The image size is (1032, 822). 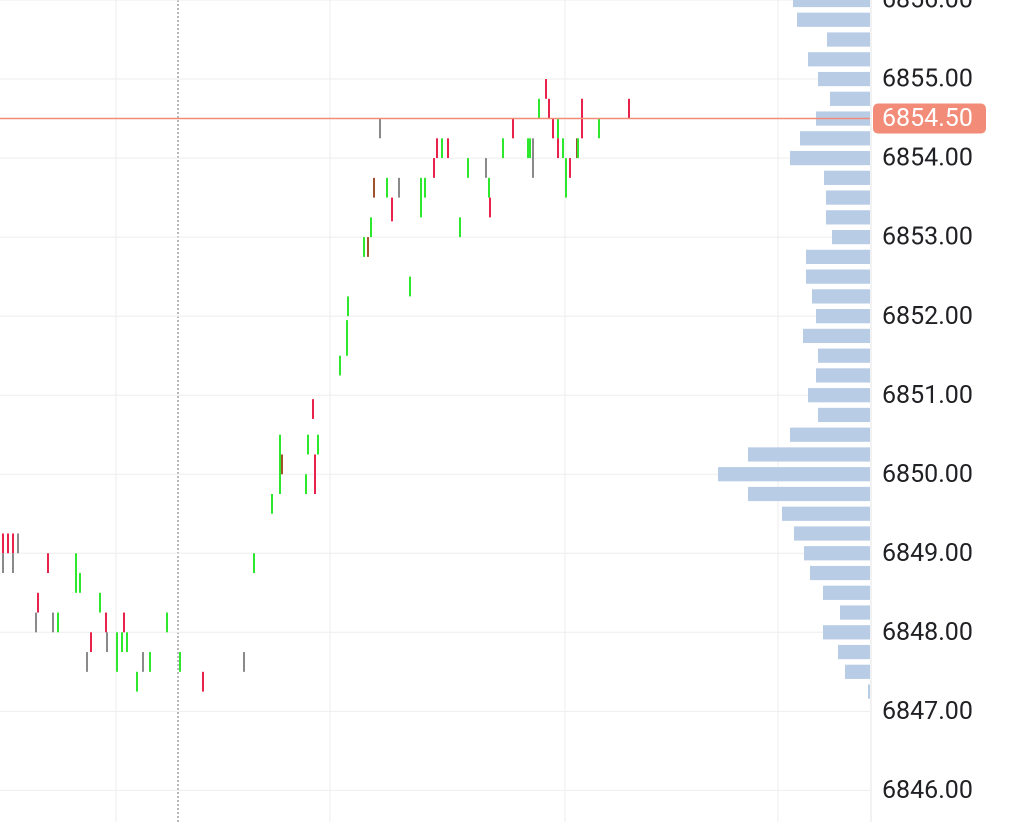 I want to click on y-tick-label: 6846.00, so click(x=927, y=790).